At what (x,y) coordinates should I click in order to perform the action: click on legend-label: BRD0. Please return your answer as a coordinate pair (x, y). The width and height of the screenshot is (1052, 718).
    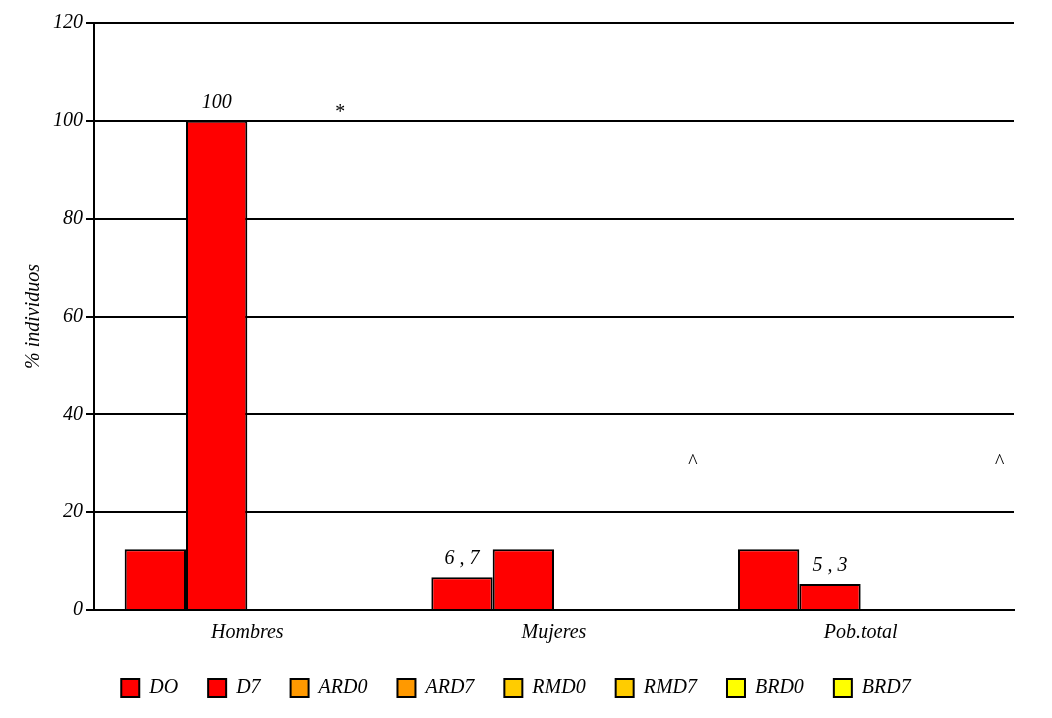
    Looking at the image, I should click on (779, 686).